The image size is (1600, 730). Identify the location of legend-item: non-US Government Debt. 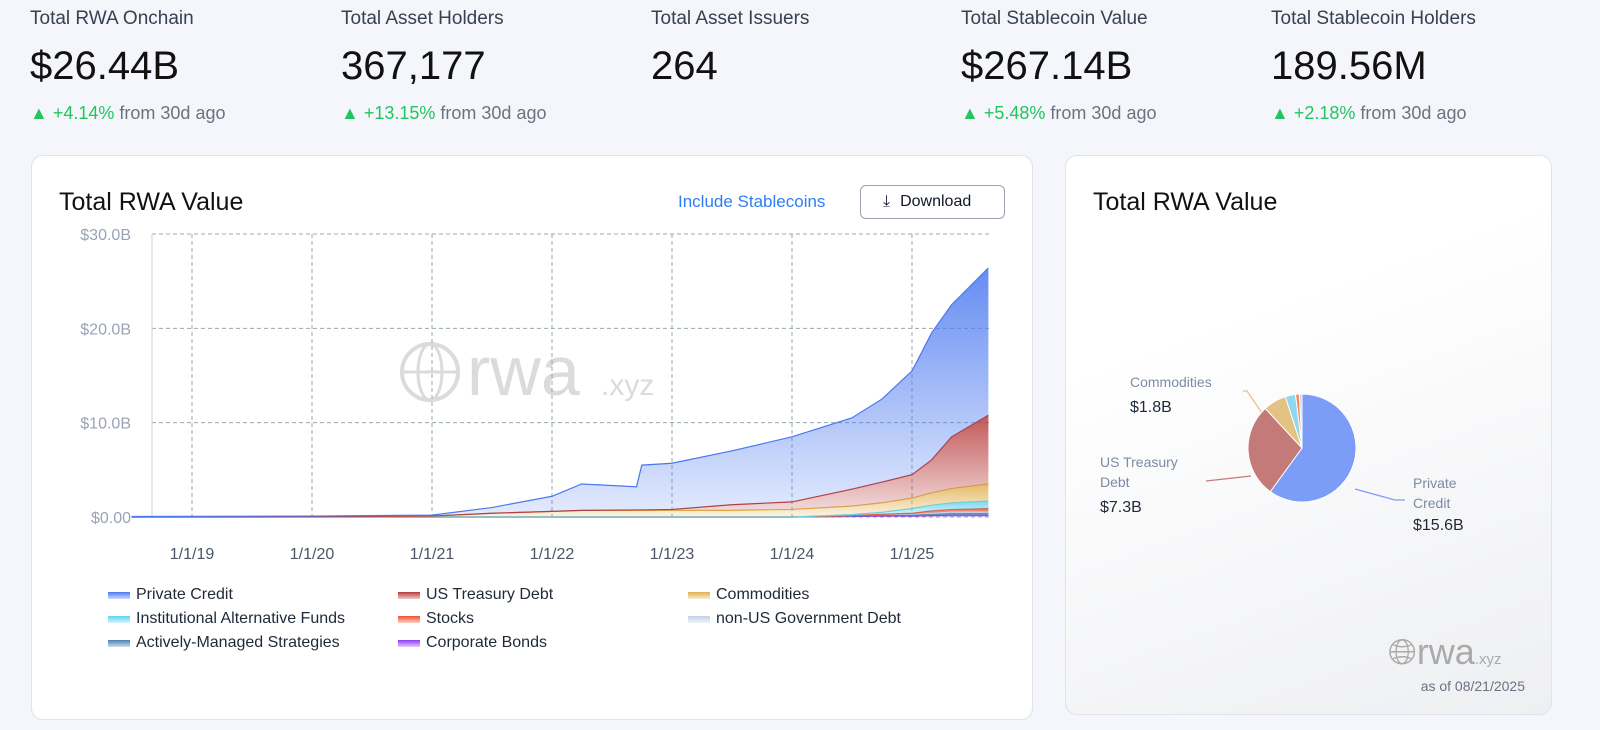
(838, 619).